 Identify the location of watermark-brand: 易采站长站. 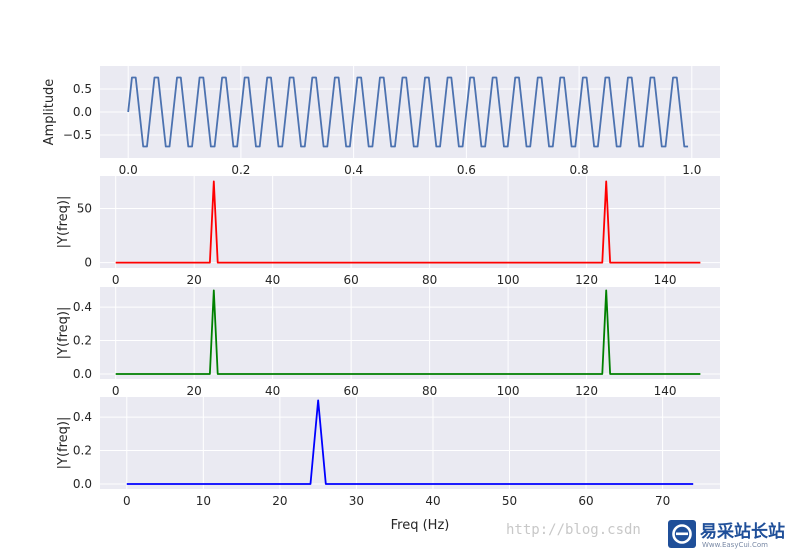
(742, 531).